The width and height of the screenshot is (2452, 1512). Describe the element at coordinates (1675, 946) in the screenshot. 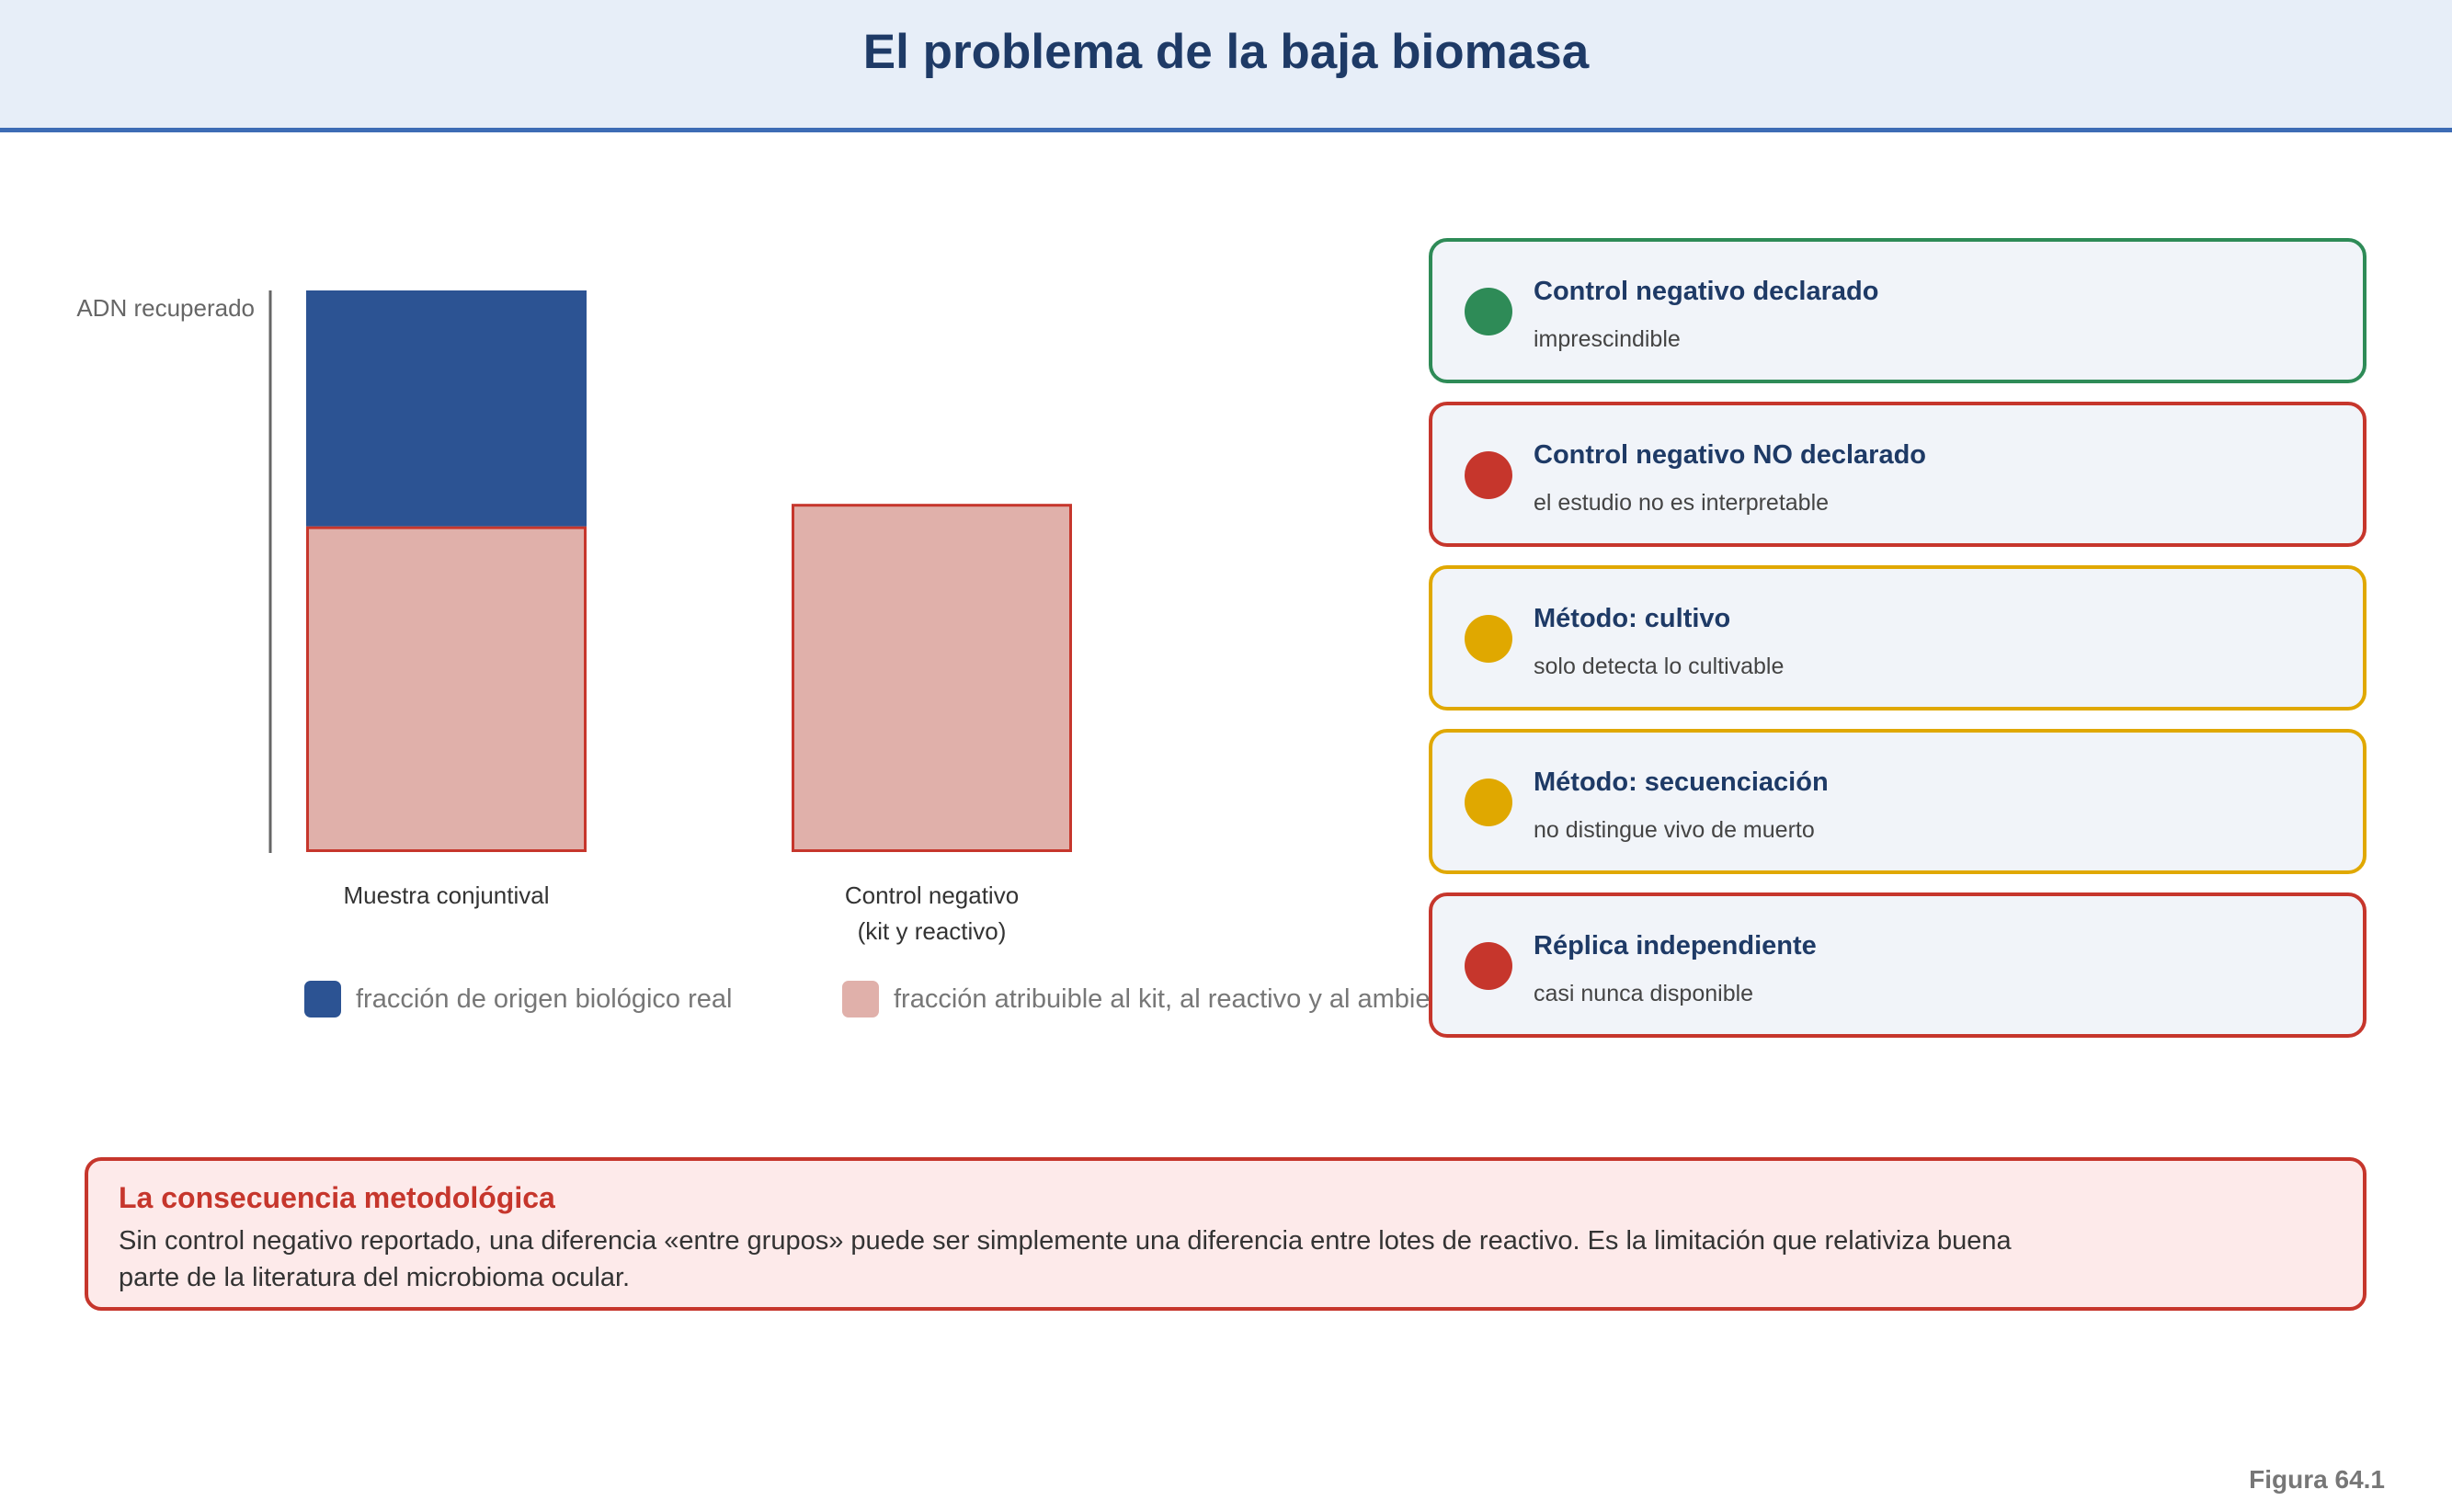

I see `card-title: Réplica independiente` at that location.